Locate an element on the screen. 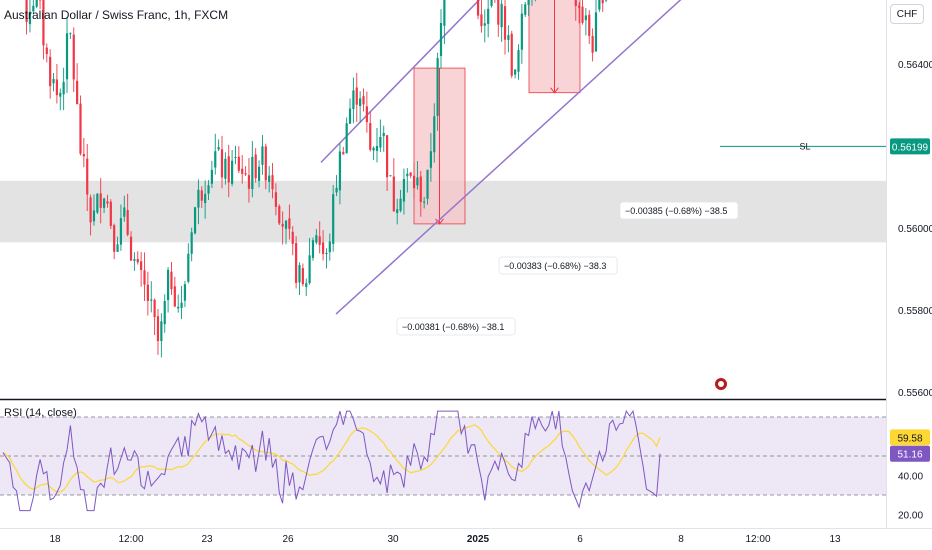 The image size is (932, 550). channel-upper-line is located at coordinates (534, 81).